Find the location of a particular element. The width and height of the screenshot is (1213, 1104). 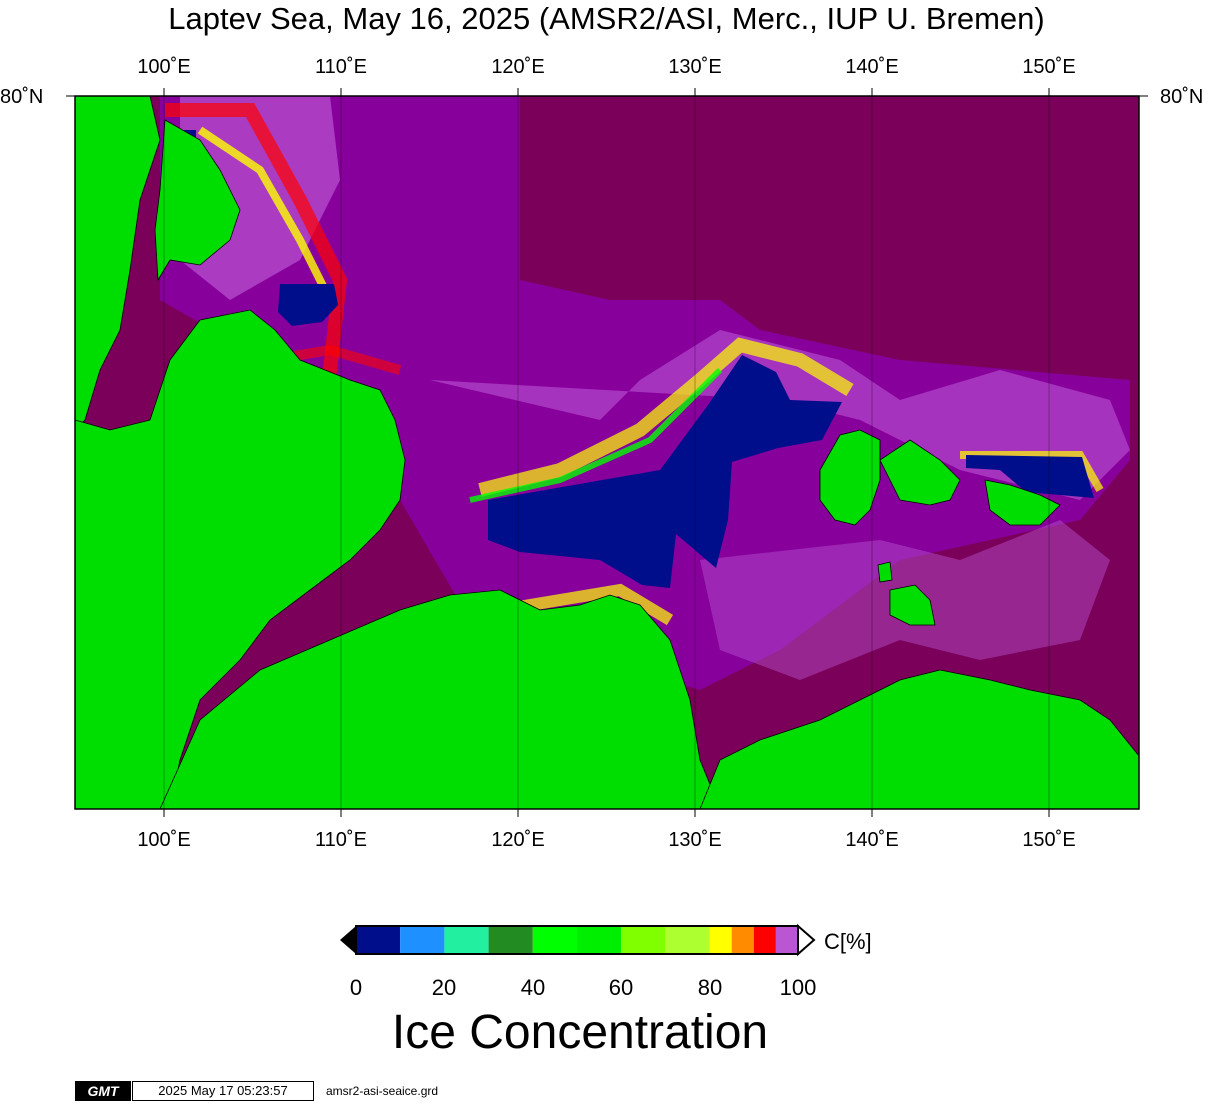

left-lat-label-80n: 80˚N is located at coordinates (22, 97).